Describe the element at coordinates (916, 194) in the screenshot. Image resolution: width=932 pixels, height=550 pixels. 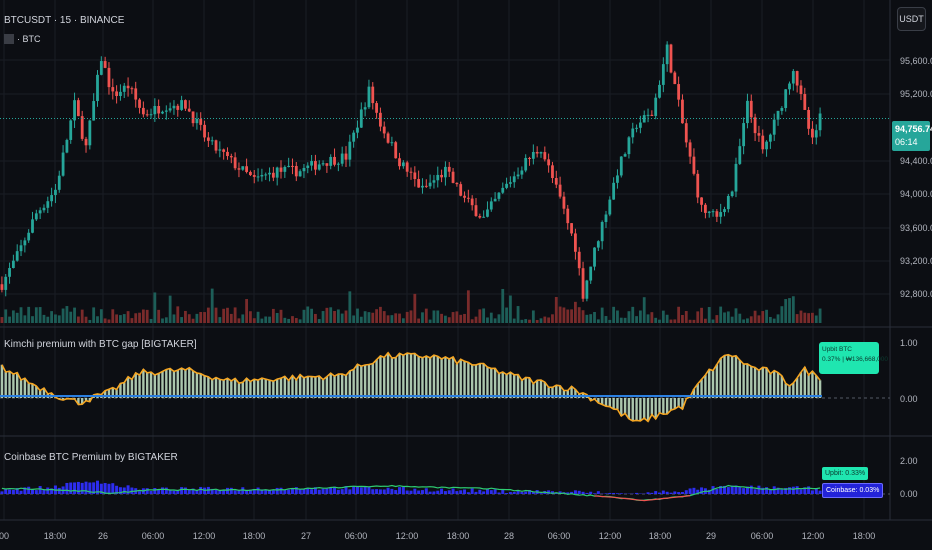
I see `price-label: 94,000.00` at that location.